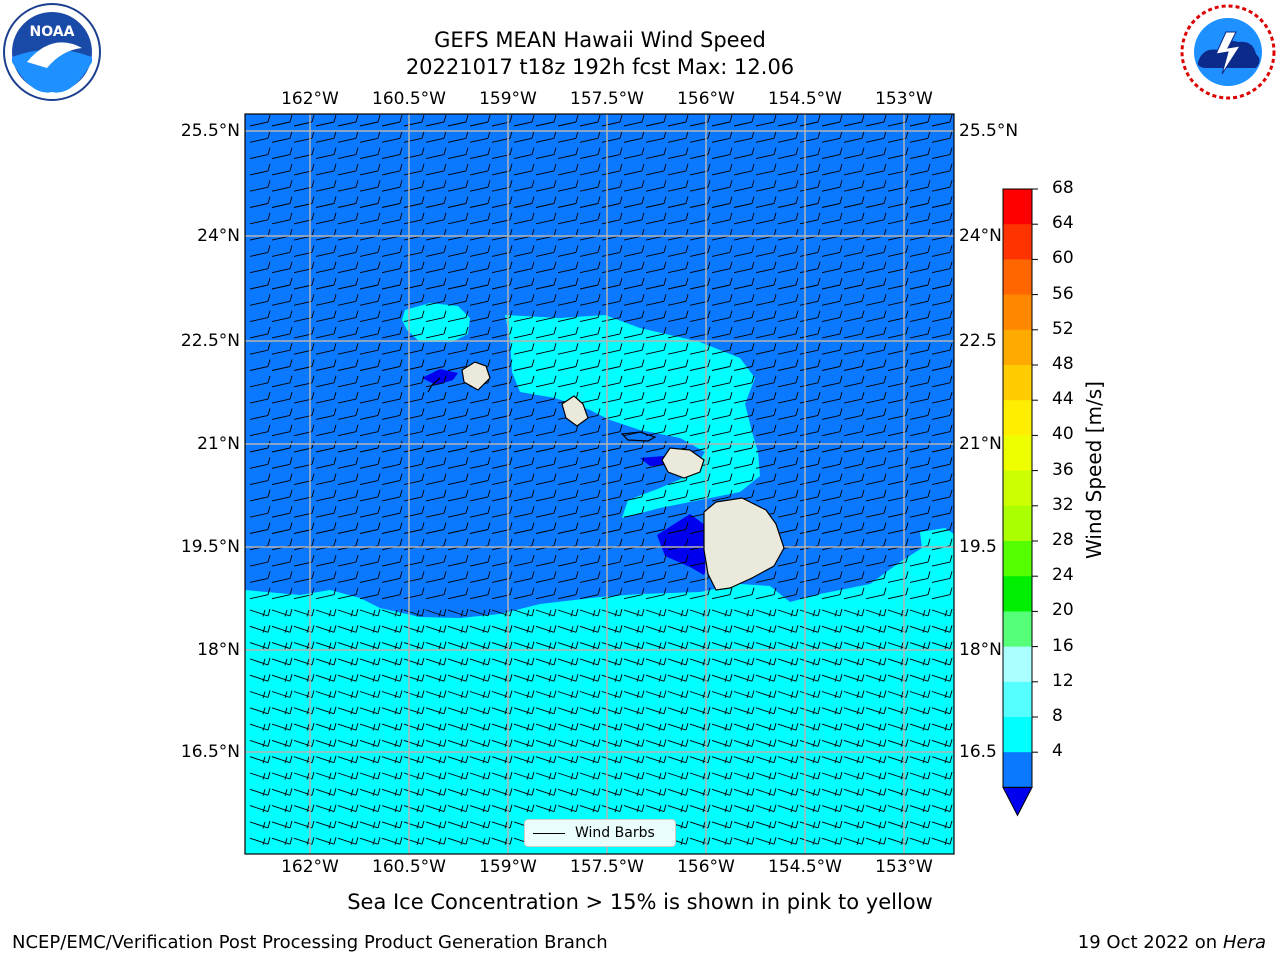  Describe the element at coordinates (1017, 594) in the screenshot. I see `colorbar-segment` at that location.